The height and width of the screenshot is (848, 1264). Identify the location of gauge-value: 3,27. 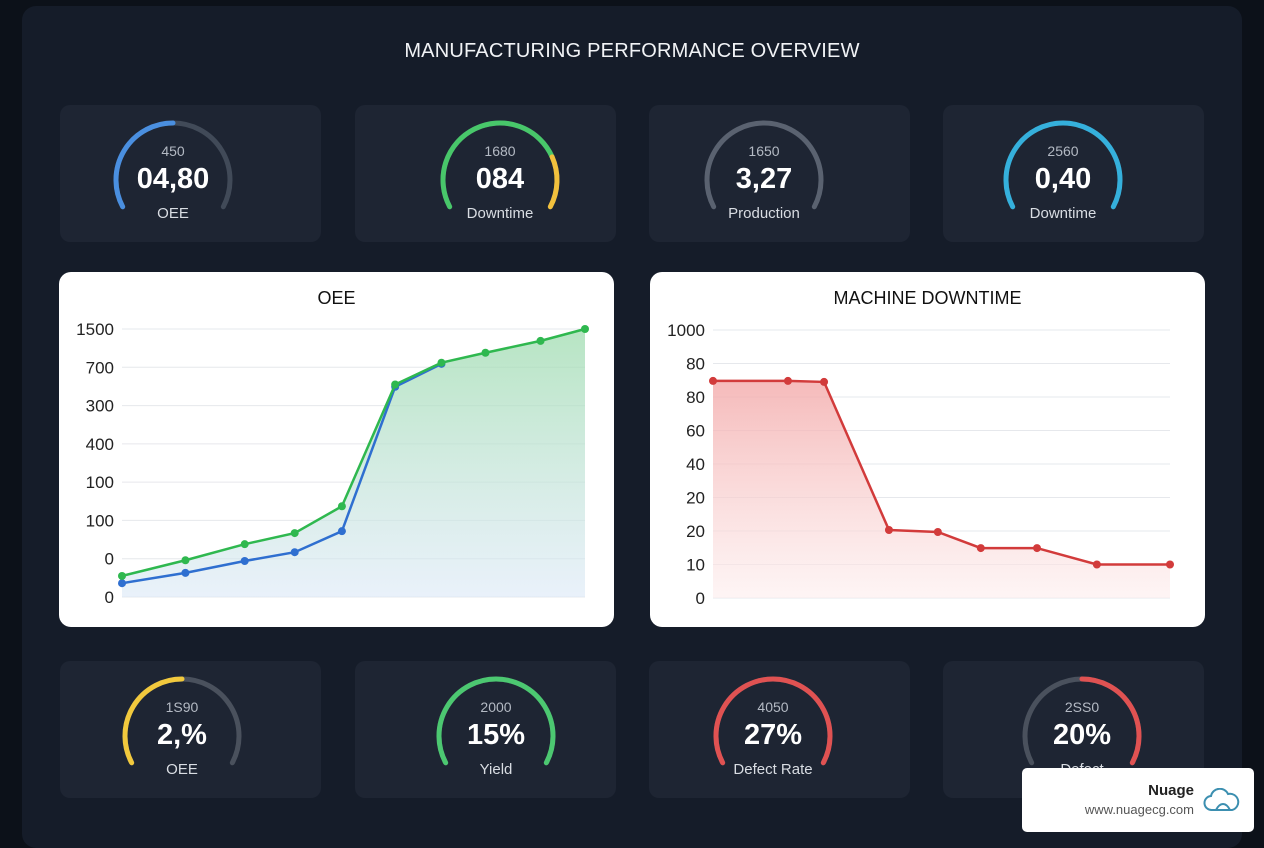
(764, 179).